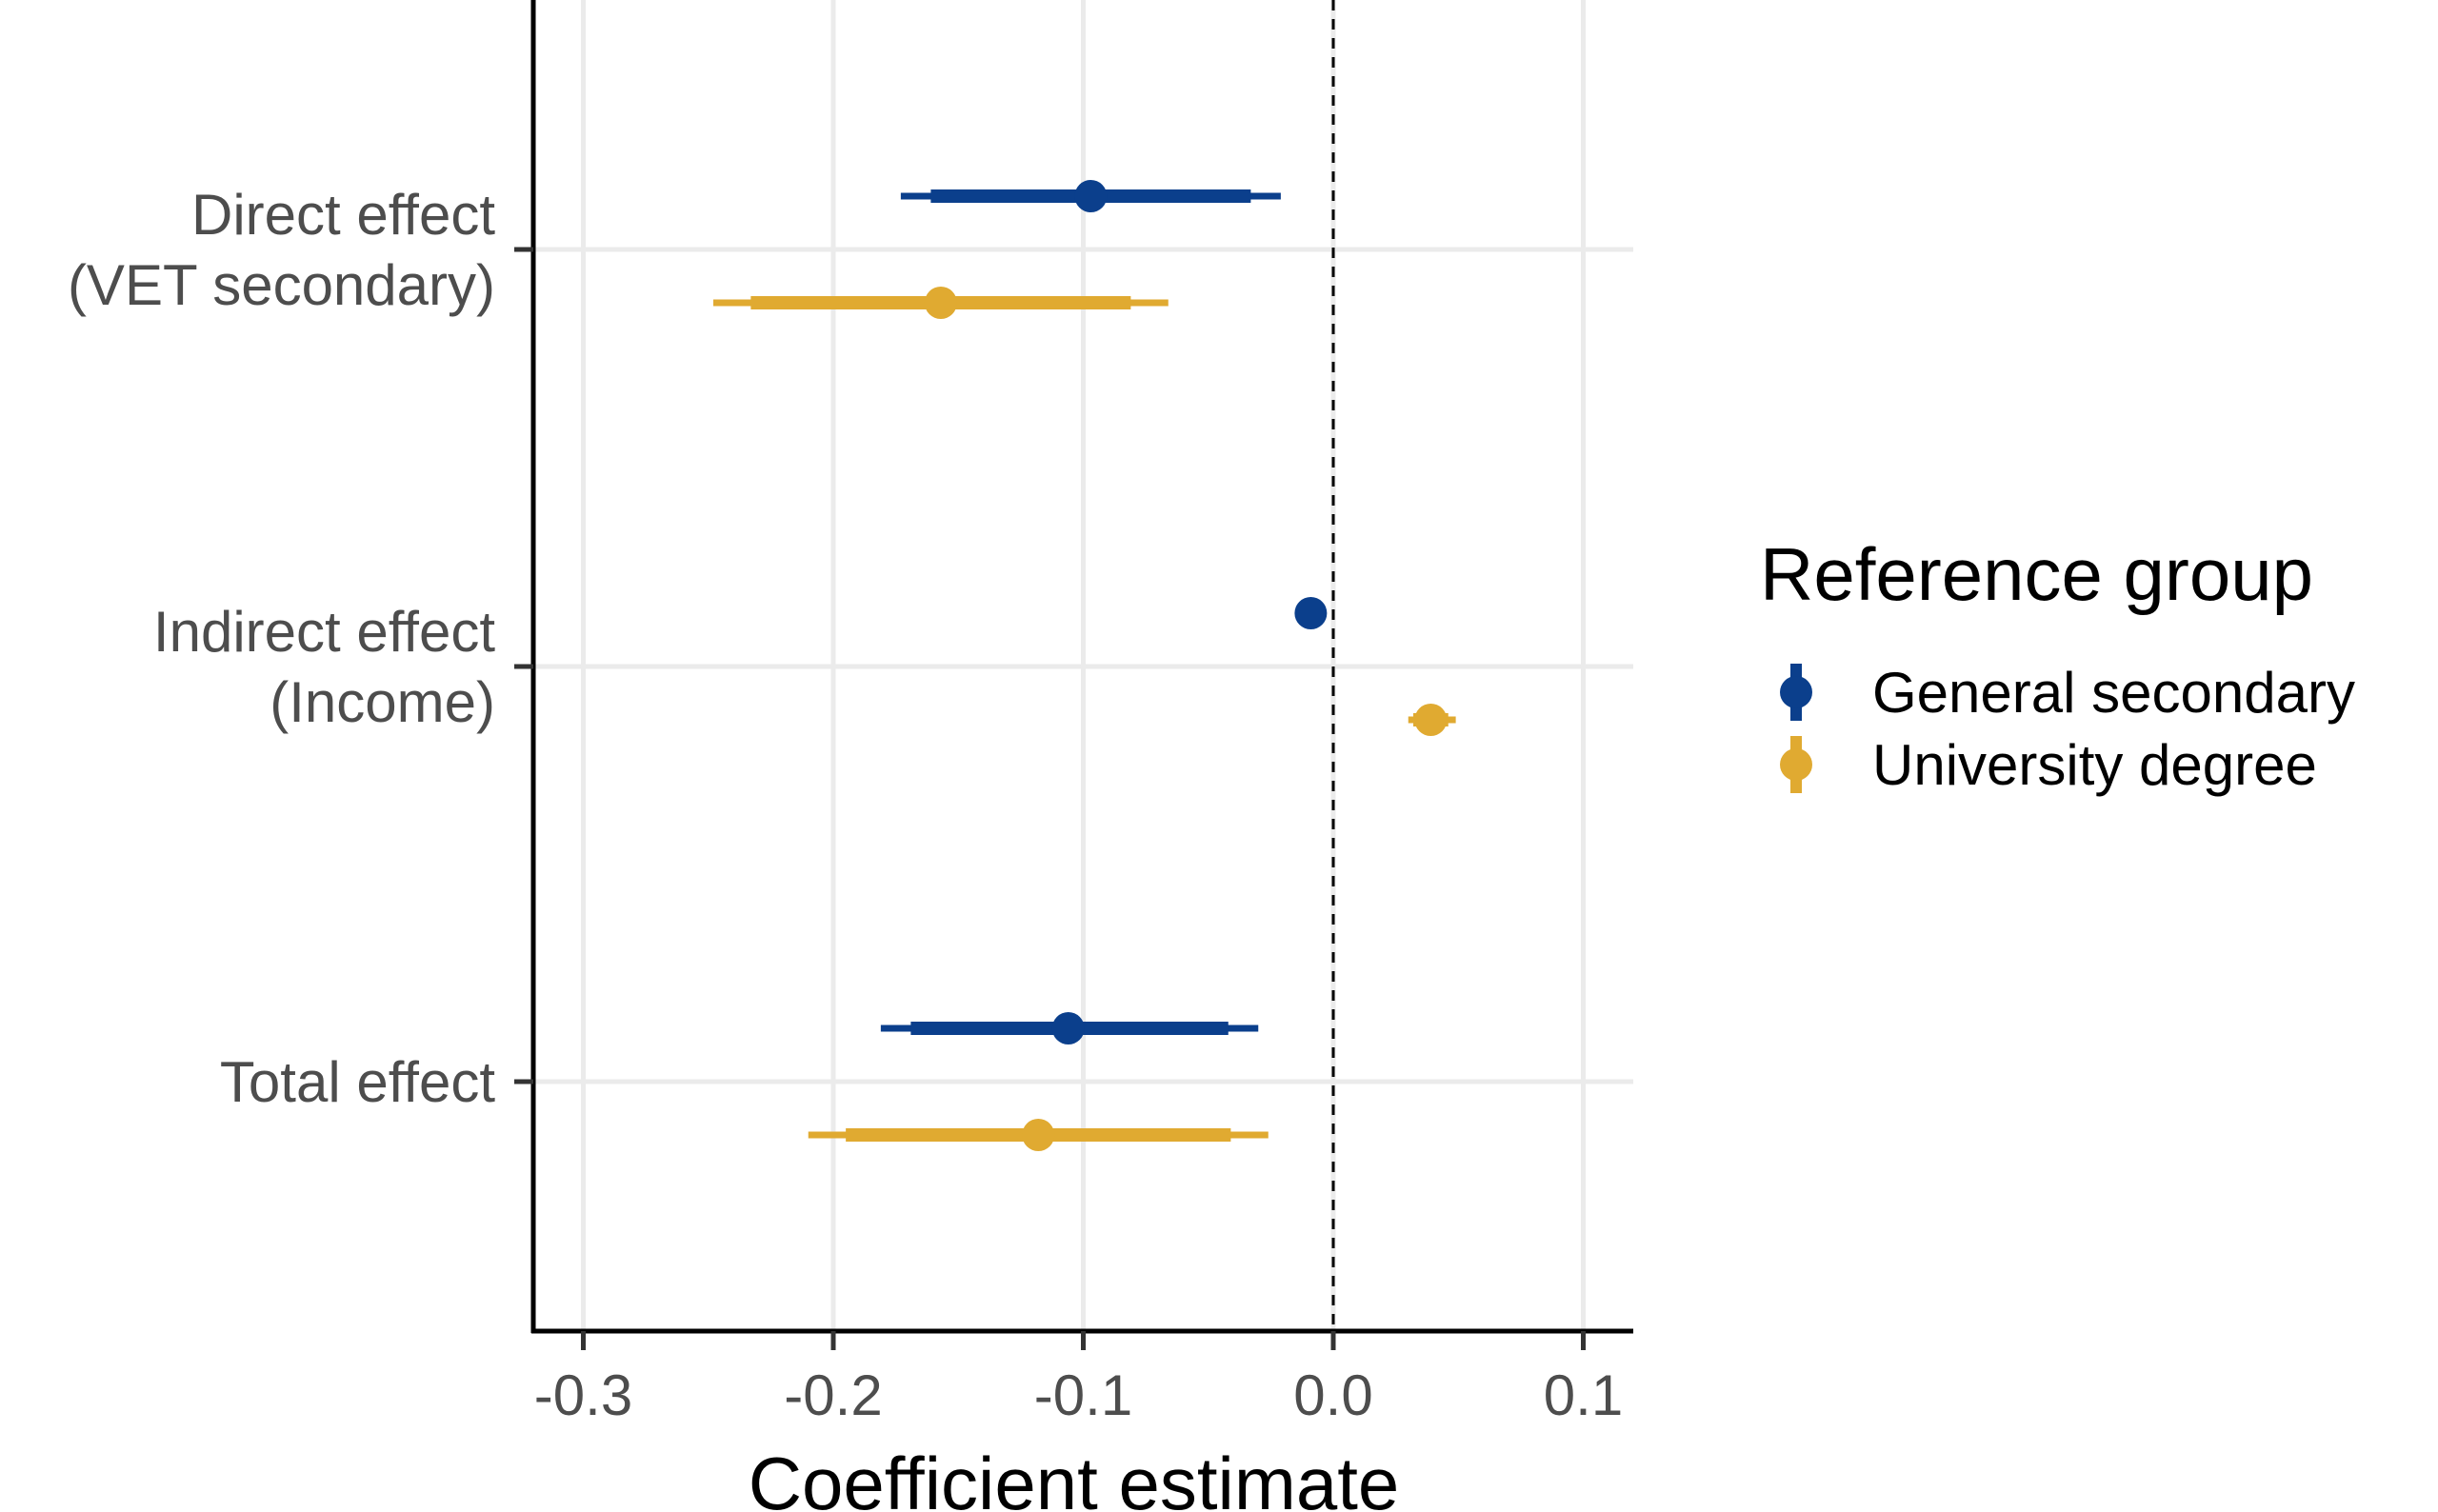  What do you see at coordinates (1796, 764) in the screenshot?
I see `legend-key-point-university-degree` at bounding box center [1796, 764].